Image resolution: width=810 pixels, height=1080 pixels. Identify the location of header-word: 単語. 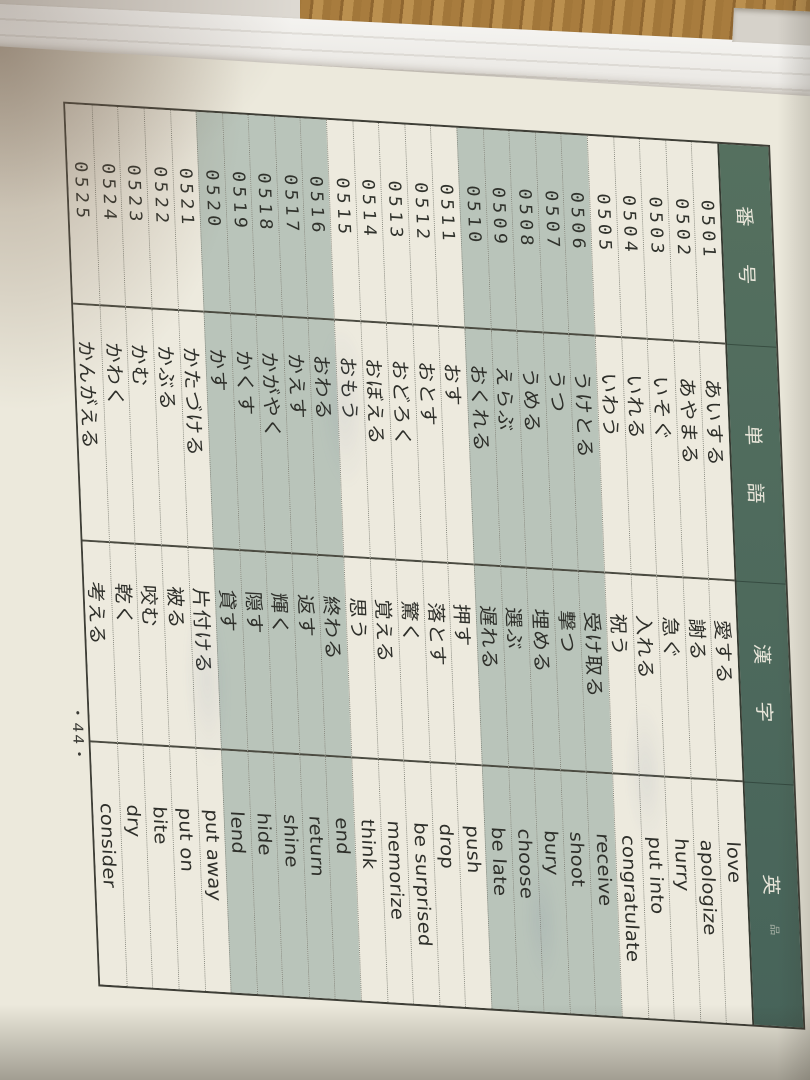
(756, 464).